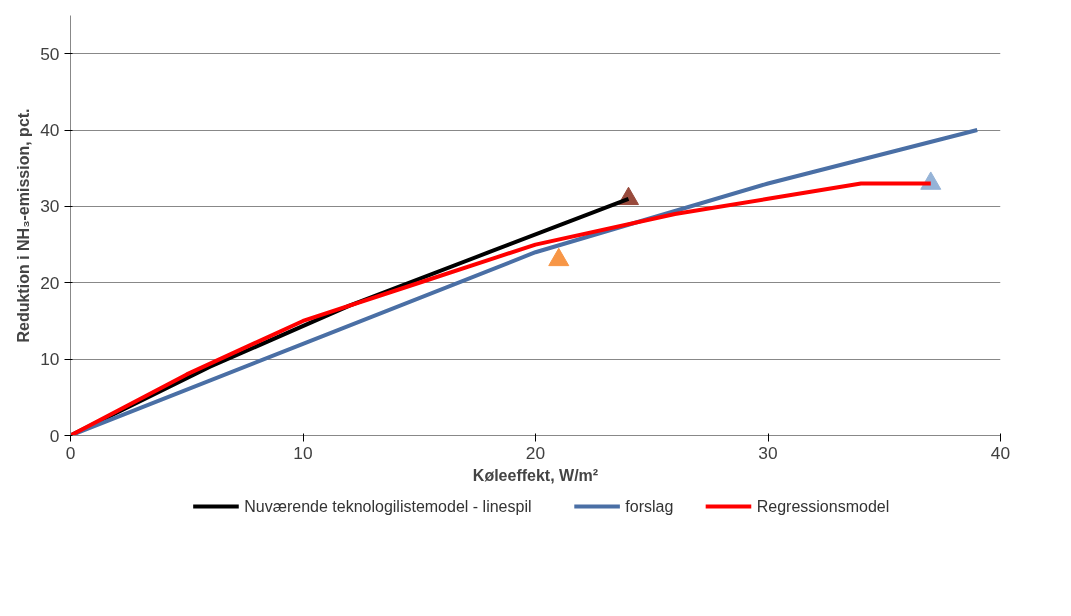 The height and width of the screenshot is (616, 1071). I want to click on x-tick-label: 0, so click(70, 452).